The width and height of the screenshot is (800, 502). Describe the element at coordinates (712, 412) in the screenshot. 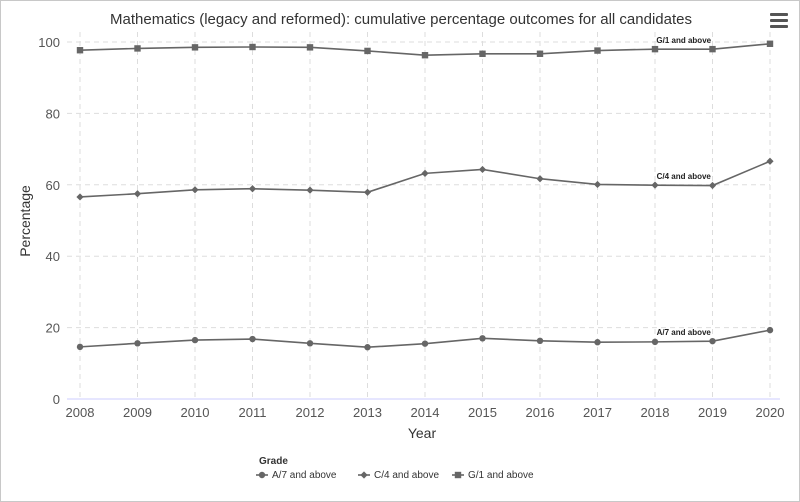

I see `x-tick-label: 2019` at that location.